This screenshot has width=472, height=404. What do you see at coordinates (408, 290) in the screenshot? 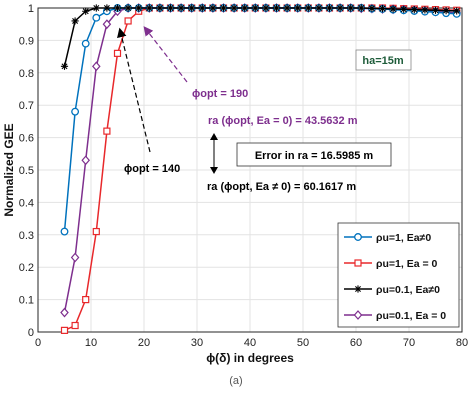
I see `legend-label: ρu=0.1, Ea≠0` at bounding box center [408, 290].